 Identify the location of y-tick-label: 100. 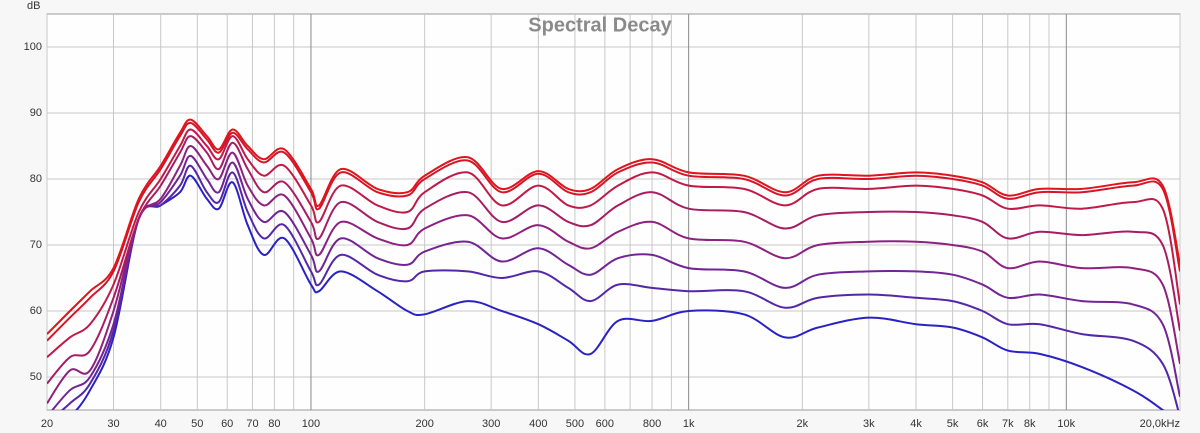
(33, 47).